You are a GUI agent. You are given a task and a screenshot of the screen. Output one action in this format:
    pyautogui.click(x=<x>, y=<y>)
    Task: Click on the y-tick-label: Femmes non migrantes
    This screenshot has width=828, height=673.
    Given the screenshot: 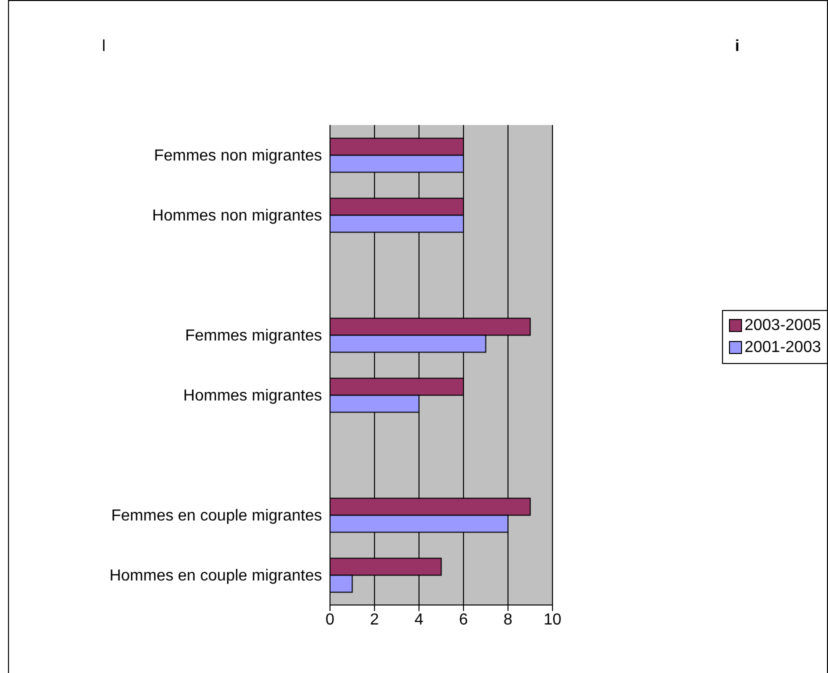 What is the action you would take?
    pyautogui.click(x=238, y=156)
    